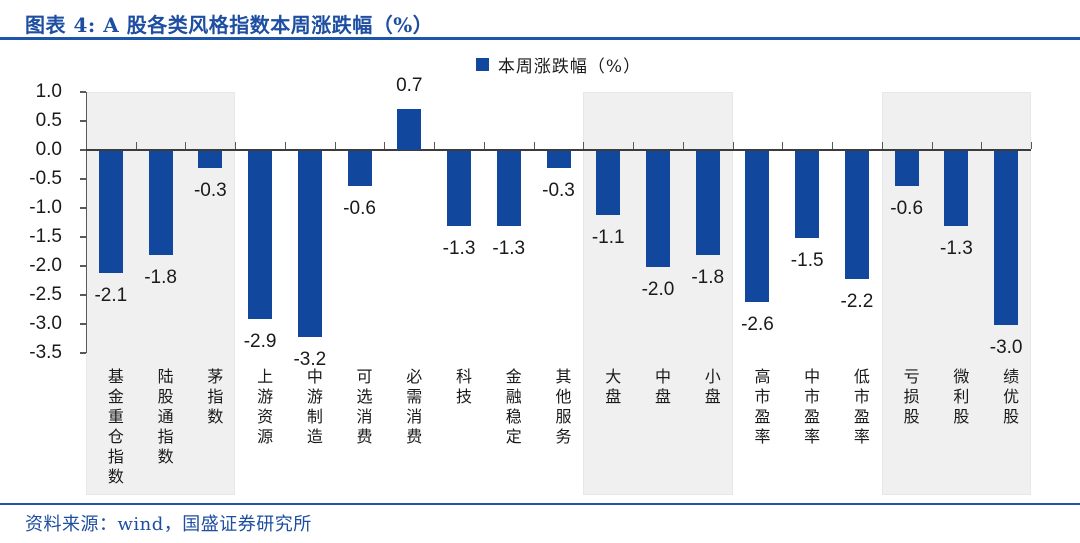  I want to click on top-divider, so click(540, 38).